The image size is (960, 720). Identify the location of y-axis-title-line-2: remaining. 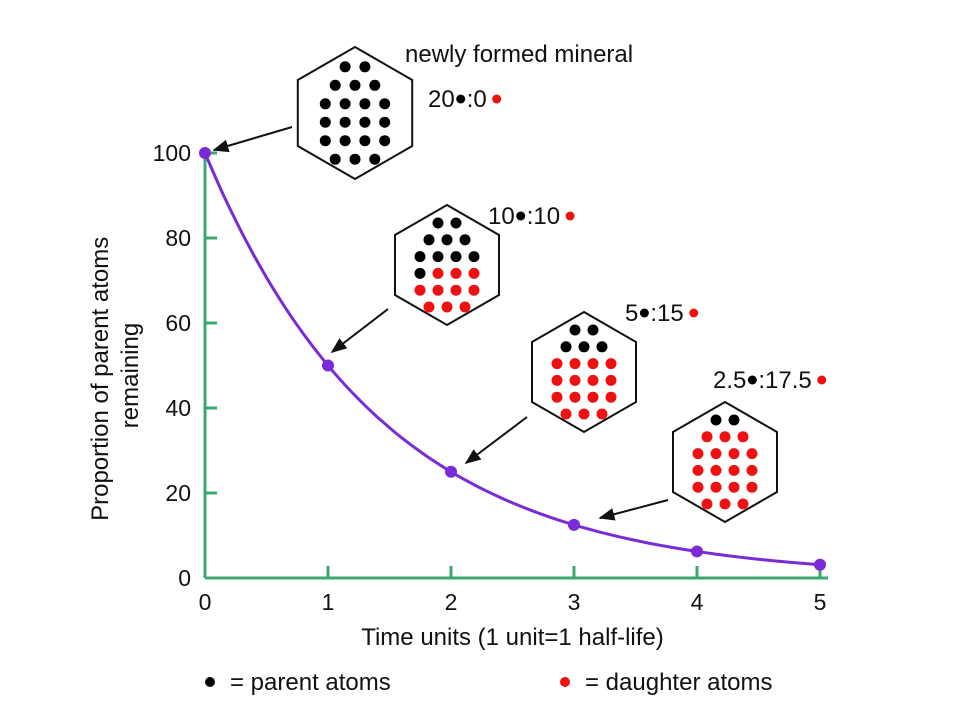
(130, 375).